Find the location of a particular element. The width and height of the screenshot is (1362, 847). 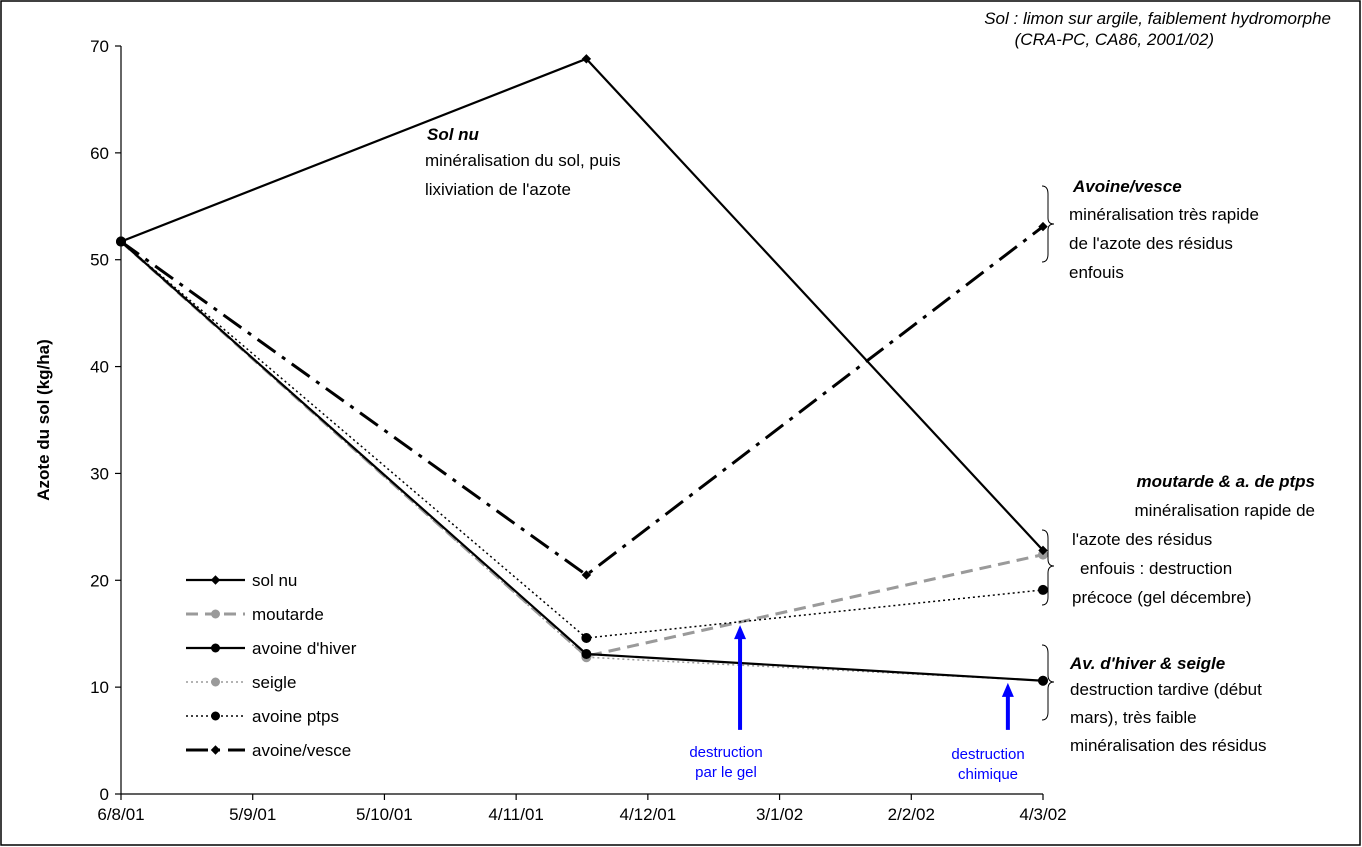

arrow-gel-label-line1: destruction is located at coordinates (725, 752).